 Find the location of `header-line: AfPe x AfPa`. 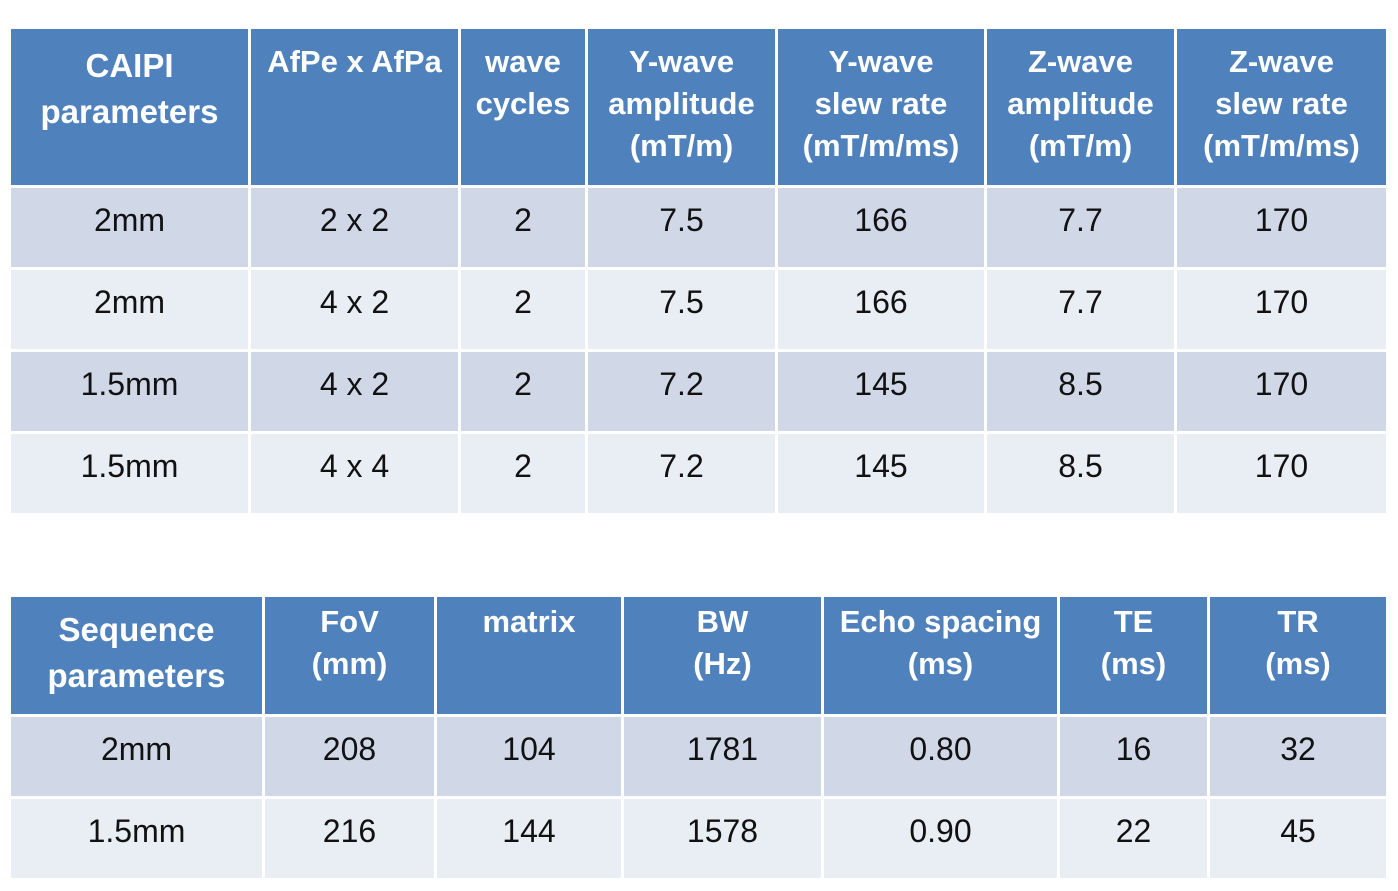

header-line: AfPe x AfPa is located at coordinates (354, 61).